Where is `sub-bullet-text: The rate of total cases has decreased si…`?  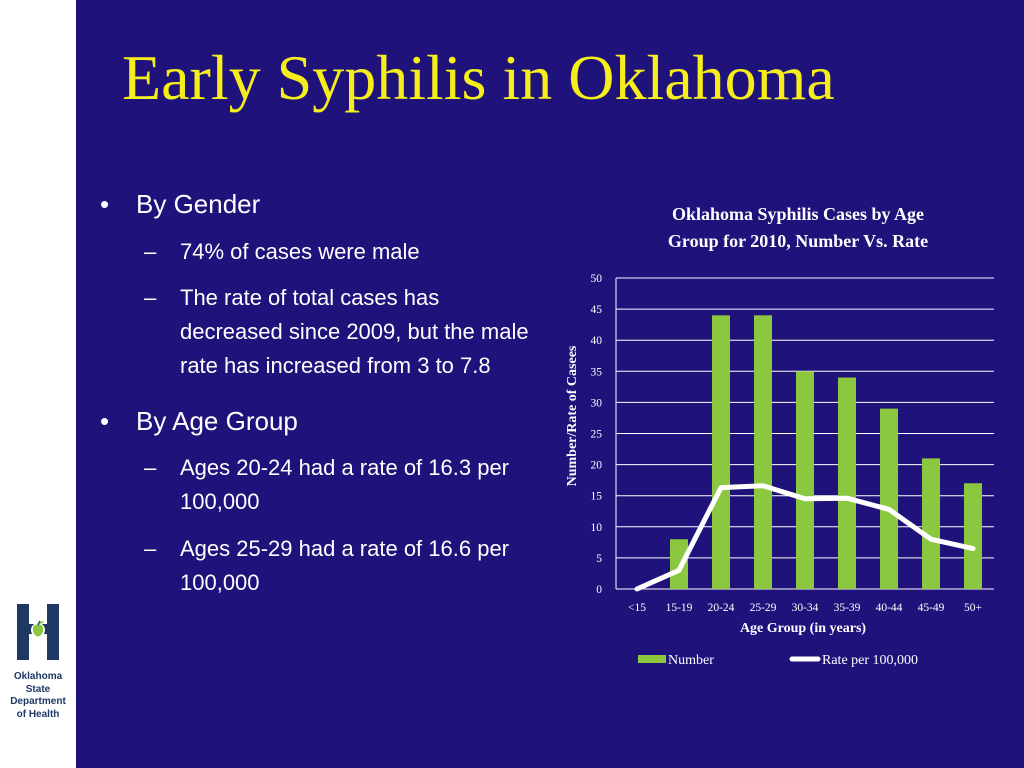
sub-bullet-text: The rate of total cases has decreased si… is located at coordinates (354, 331).